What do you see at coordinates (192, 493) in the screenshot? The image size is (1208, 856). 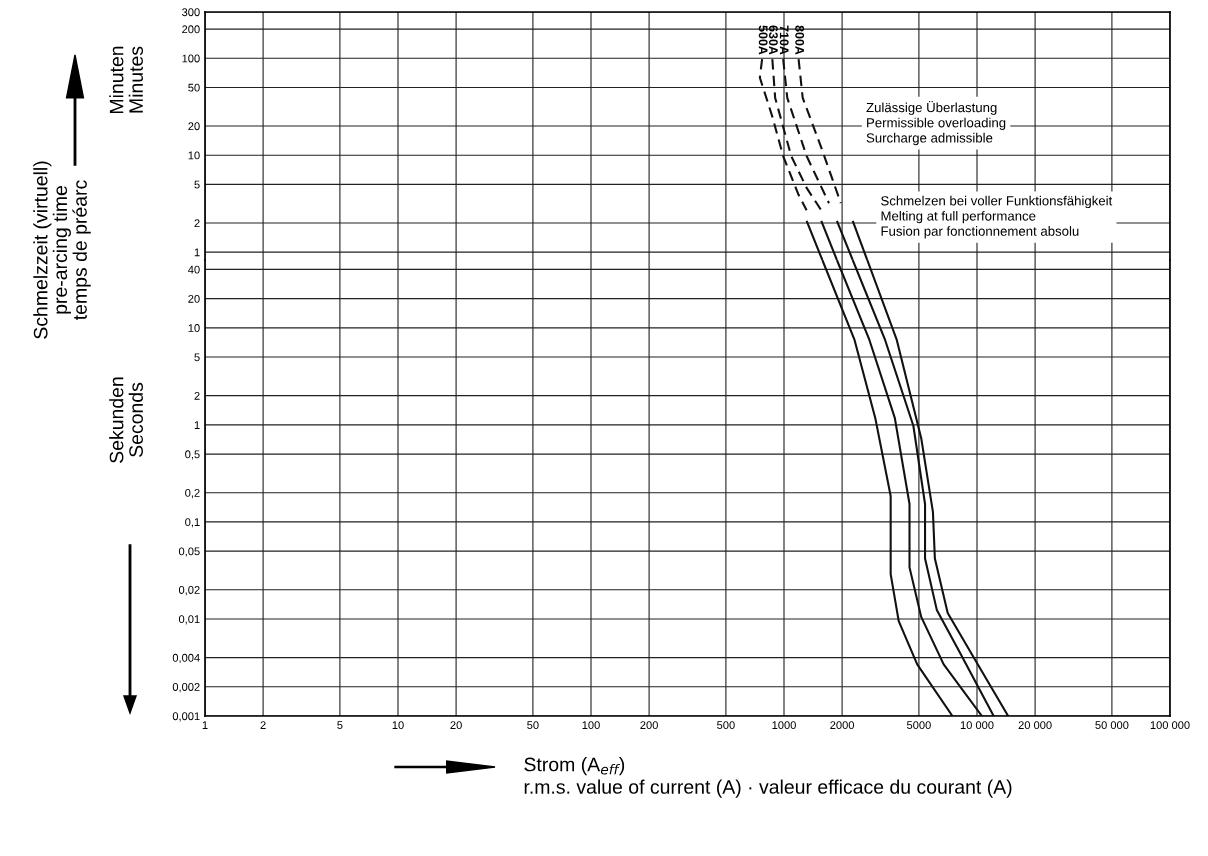 I see `y-tick-label: 0,2` at bounding box center [192, 493].